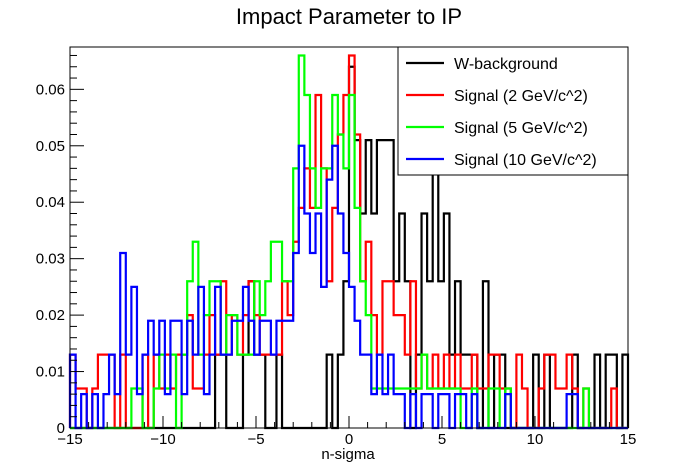  What do you see at coordinates (521, 128) in the screenshot?
I see `legend-label: Signal (5 GeV/c^2)` at bounding box center [521, 128].